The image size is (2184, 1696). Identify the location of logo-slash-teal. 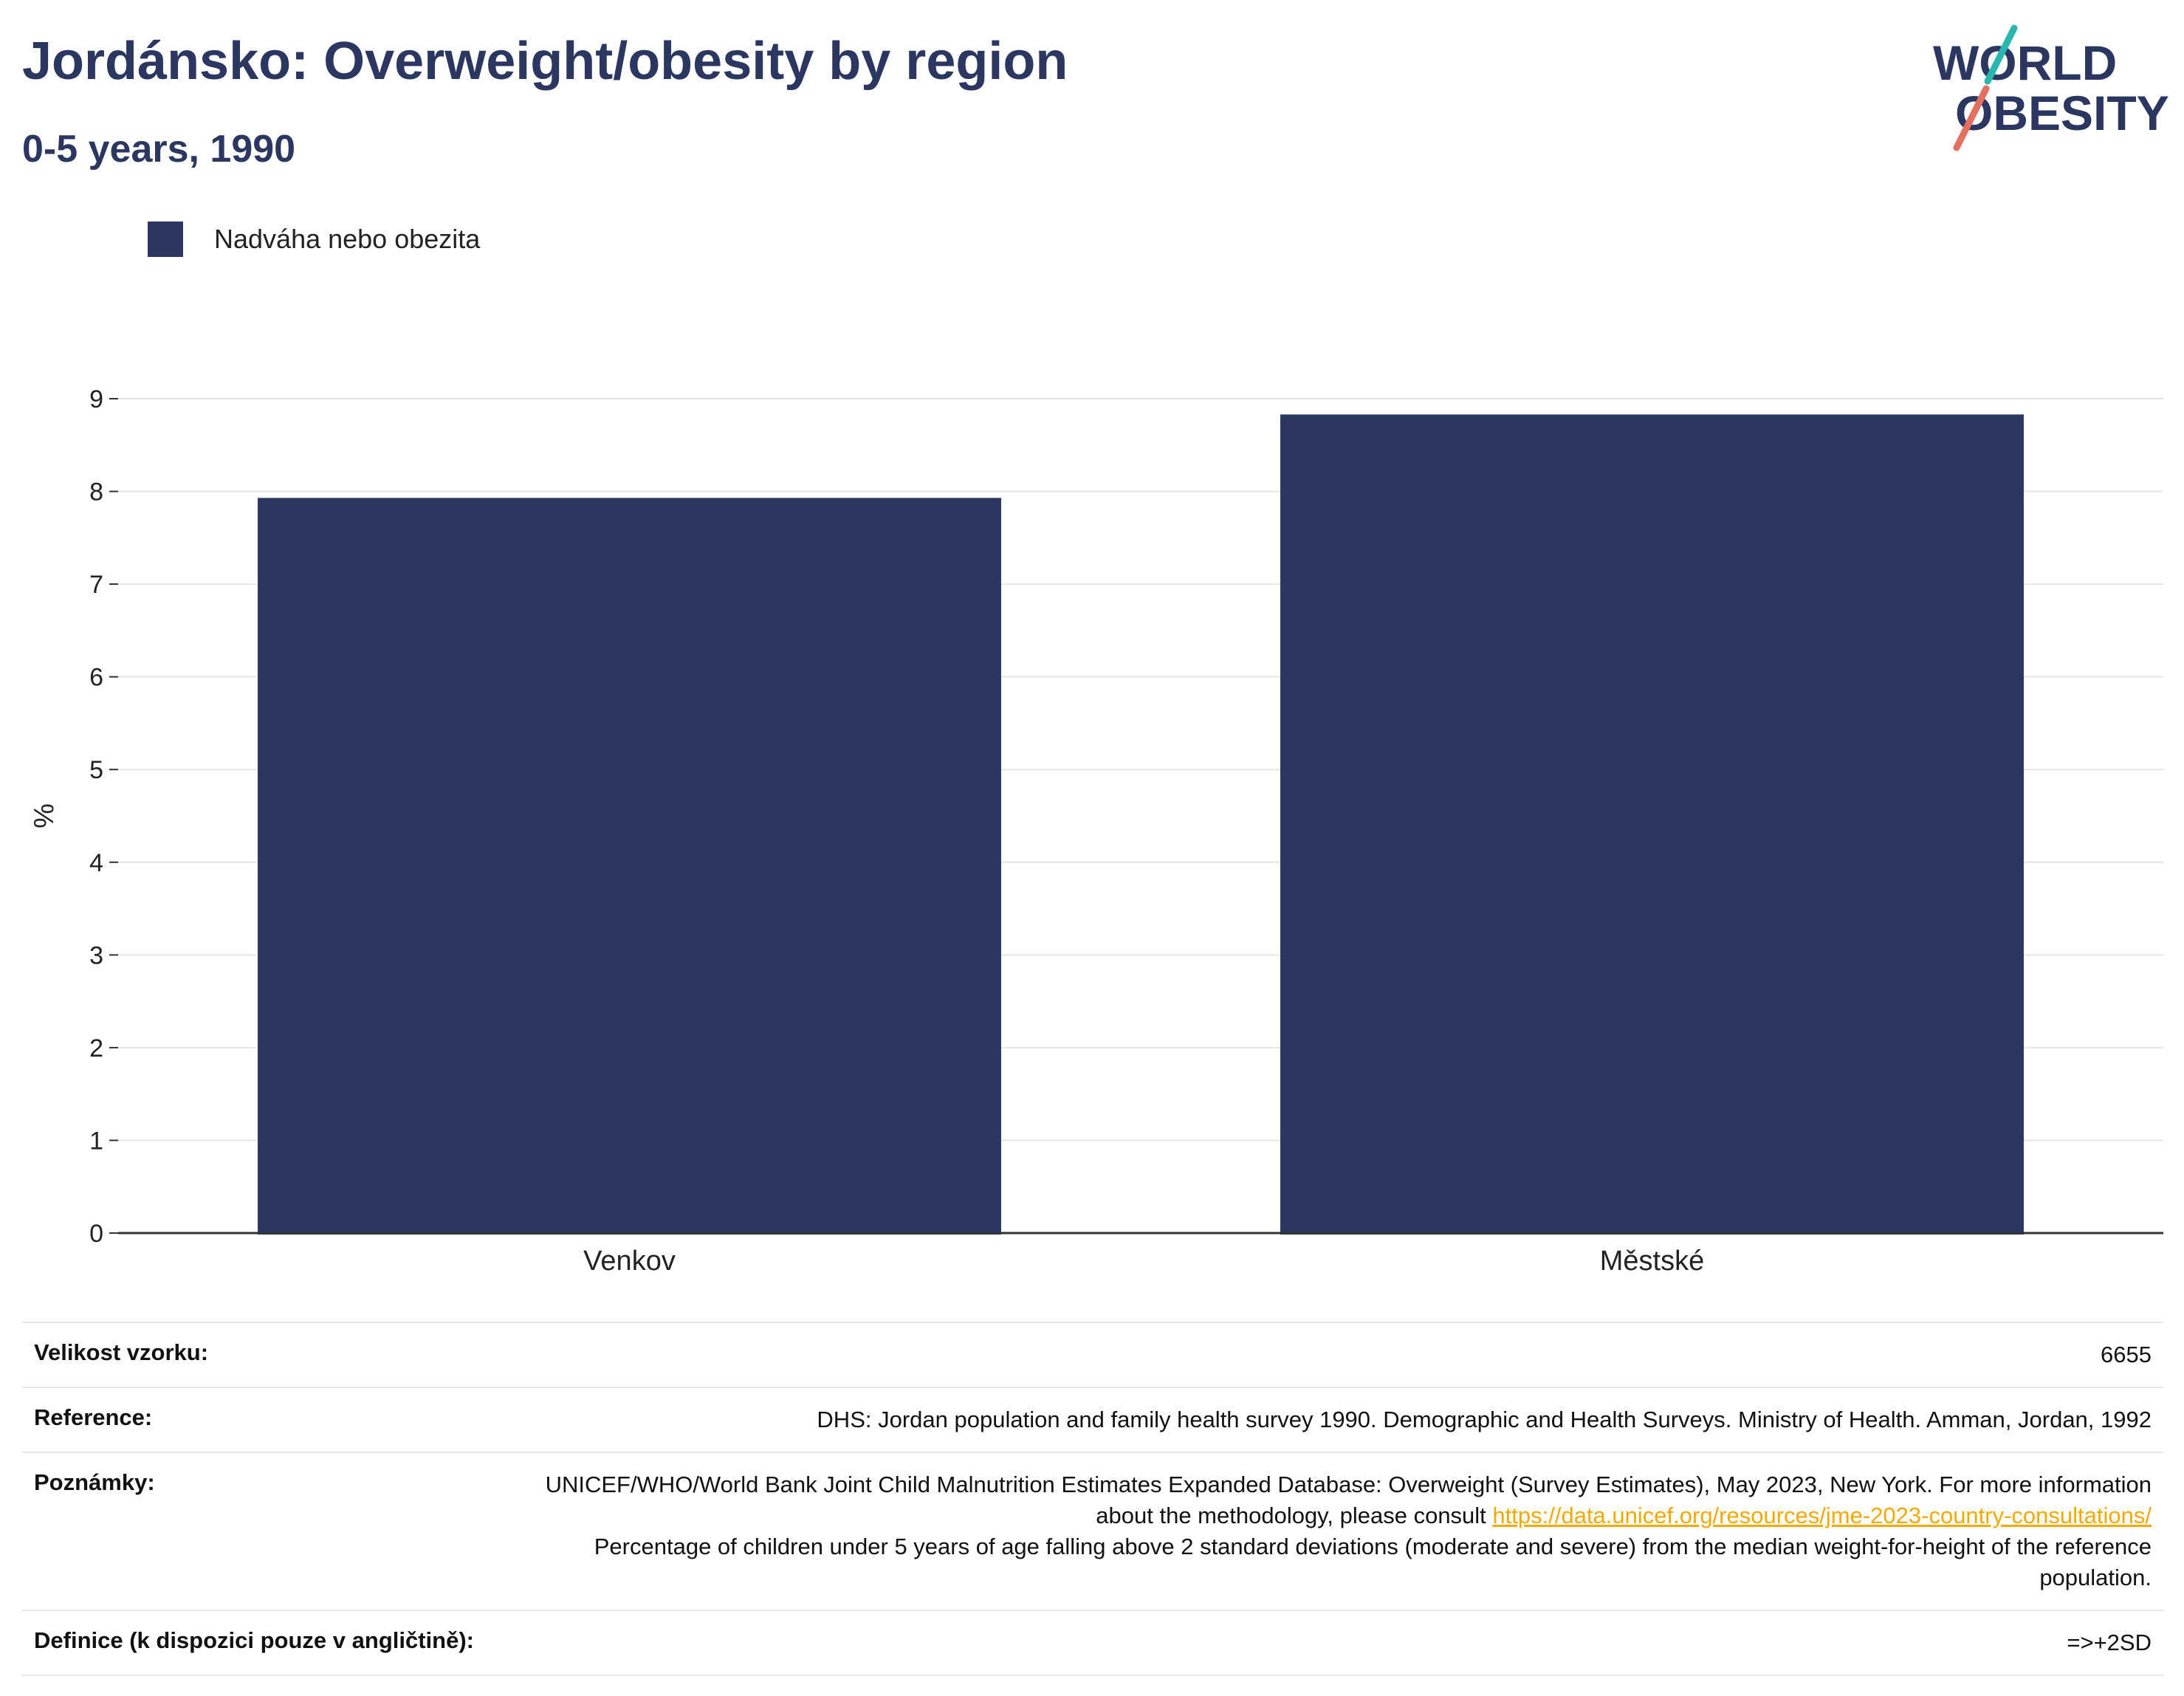
(2001, 54).